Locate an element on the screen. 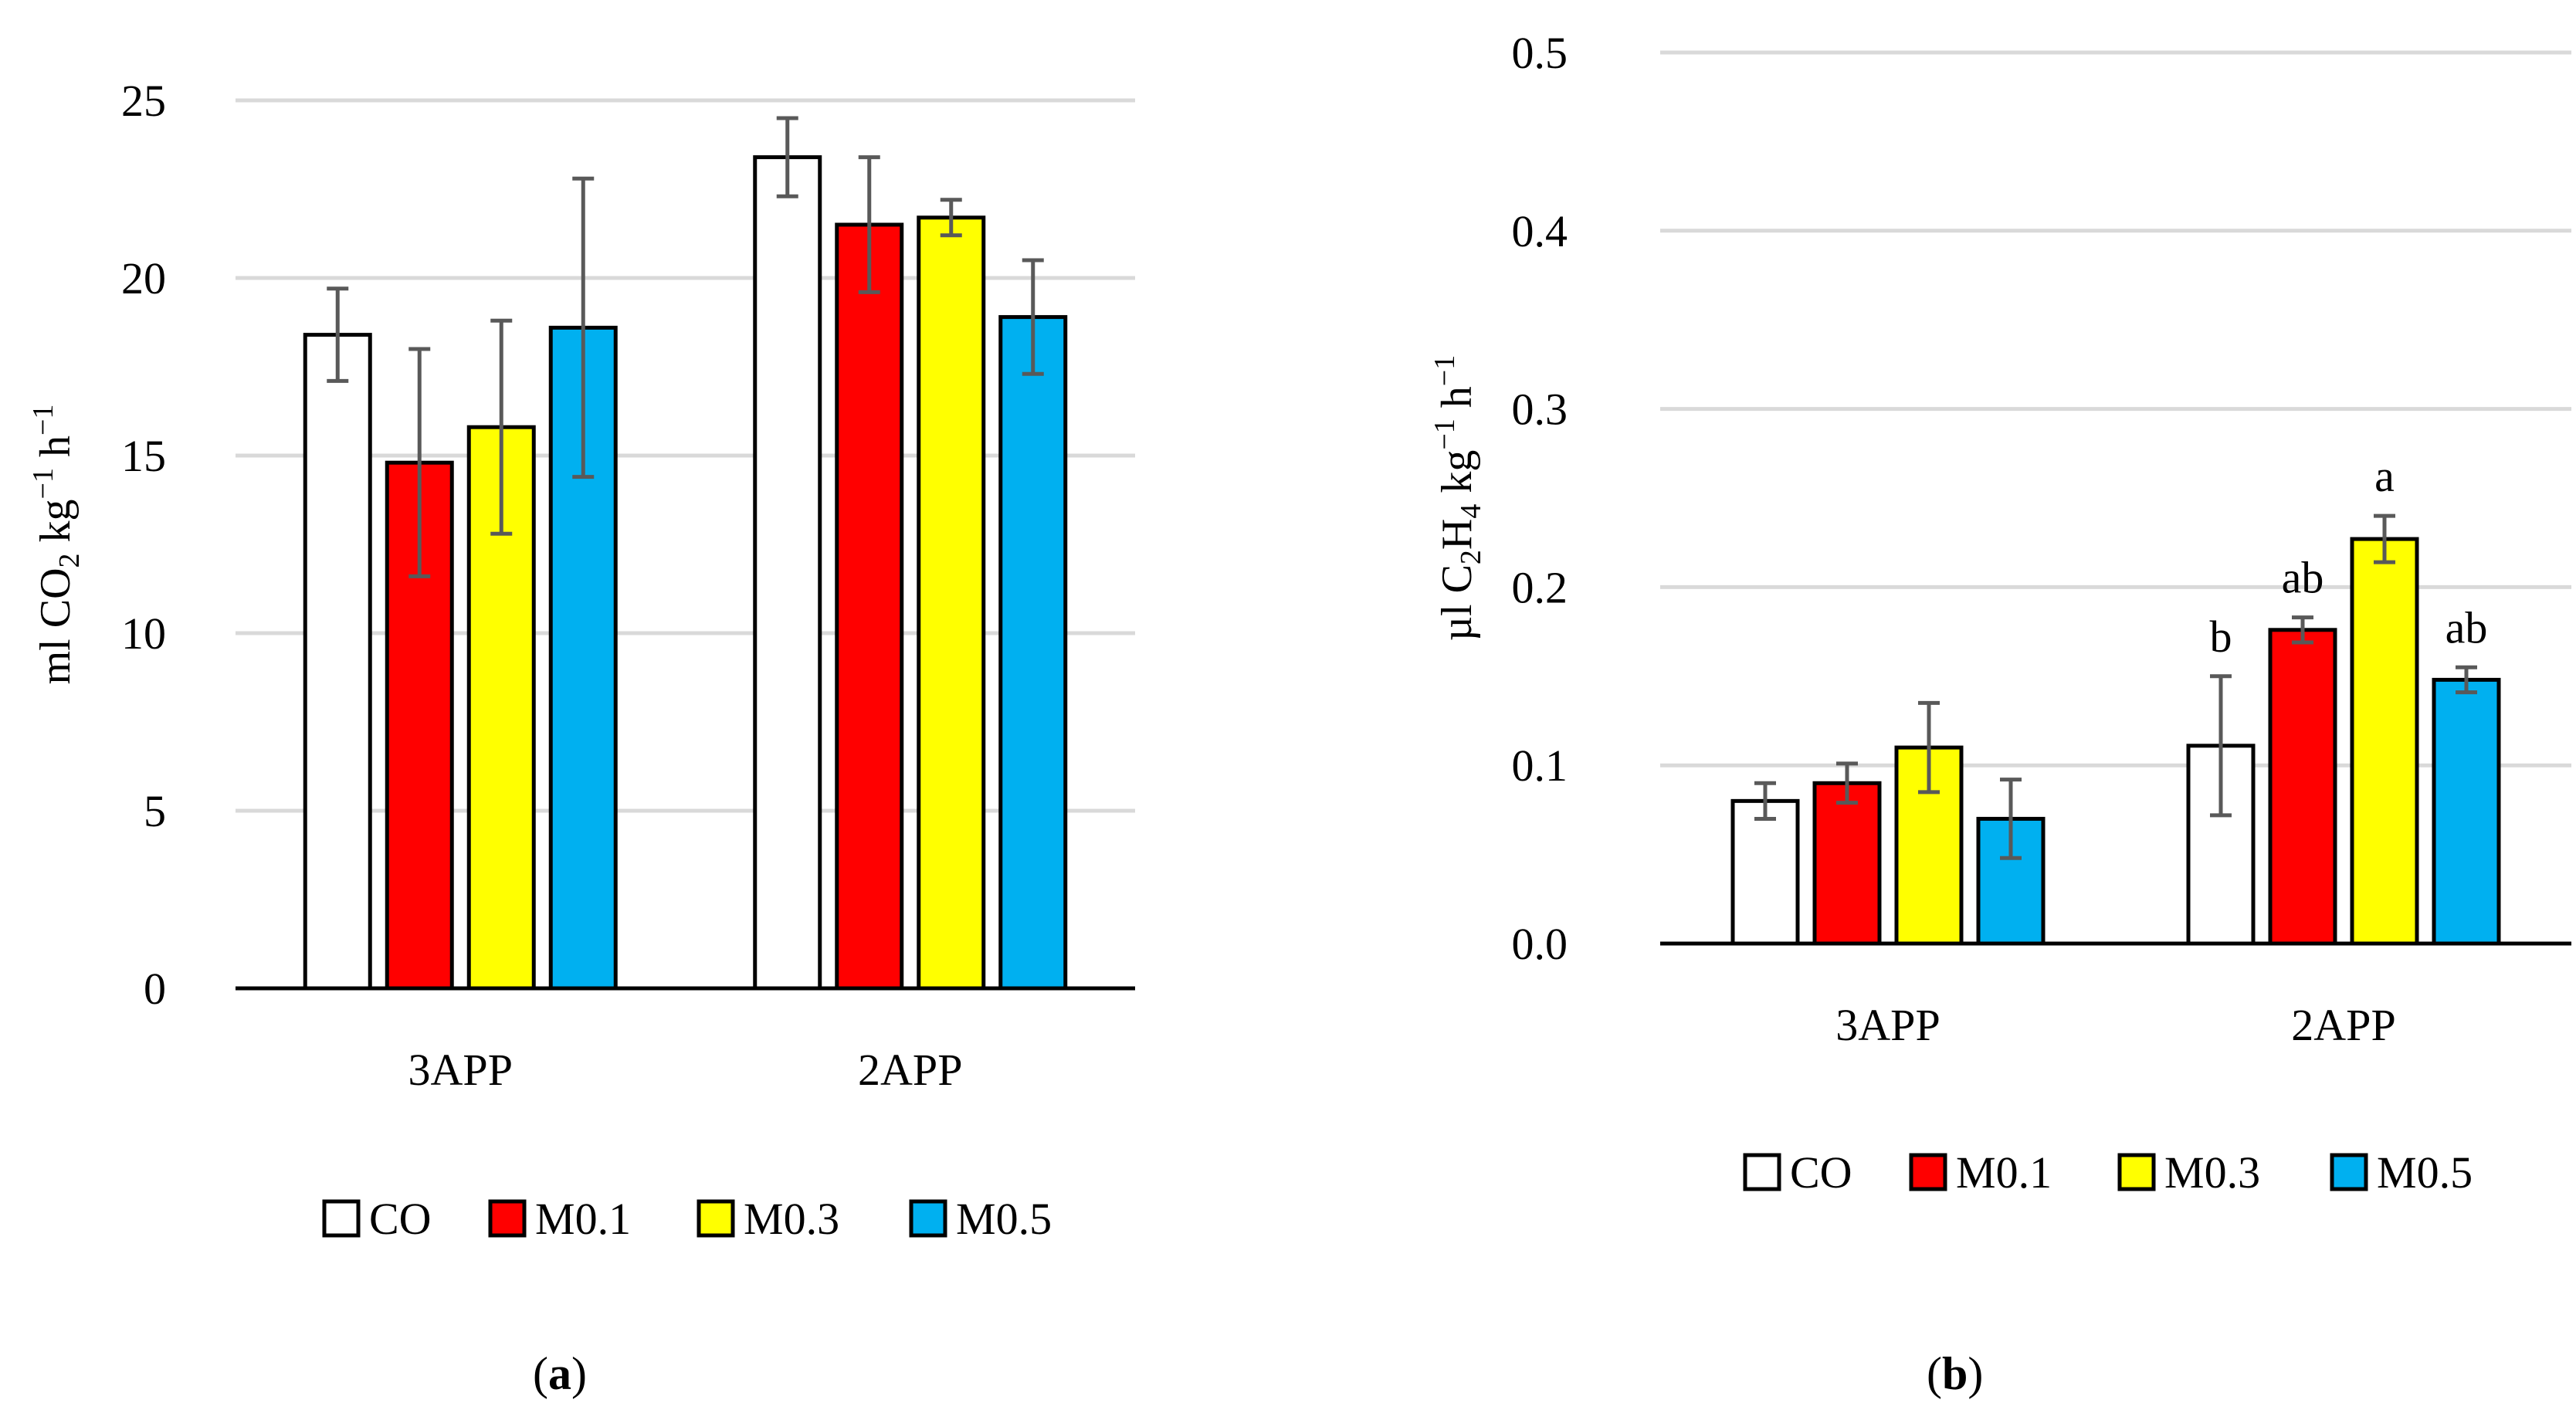 The width and height of the screenshot is (2576, 1413). panel-b-letter: b is located at coordinates (1954, 1373).